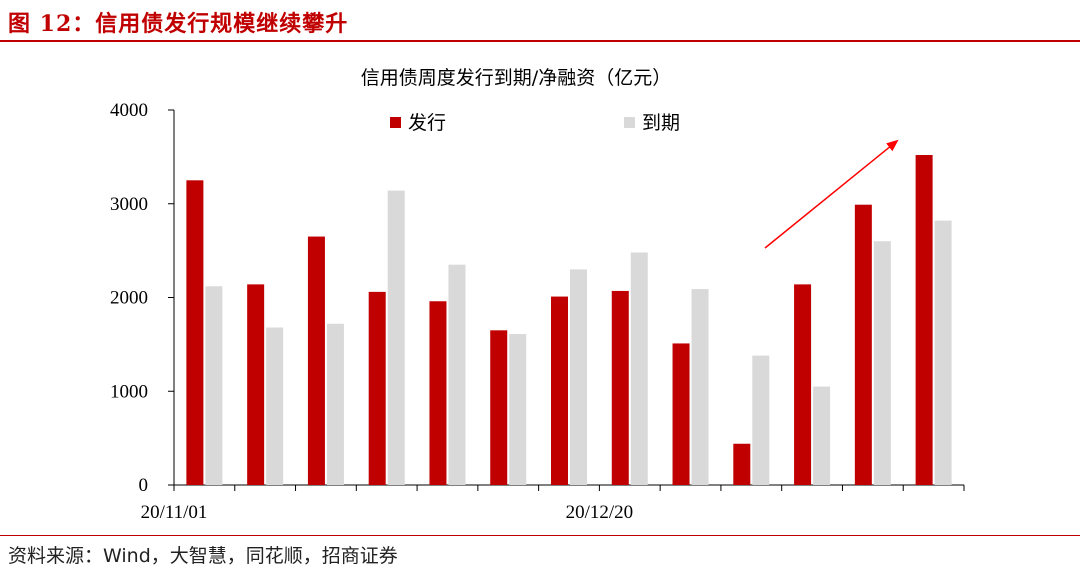  I want to click on y-axis: 0 1000 2000 3000 4000, so click(142, 298).